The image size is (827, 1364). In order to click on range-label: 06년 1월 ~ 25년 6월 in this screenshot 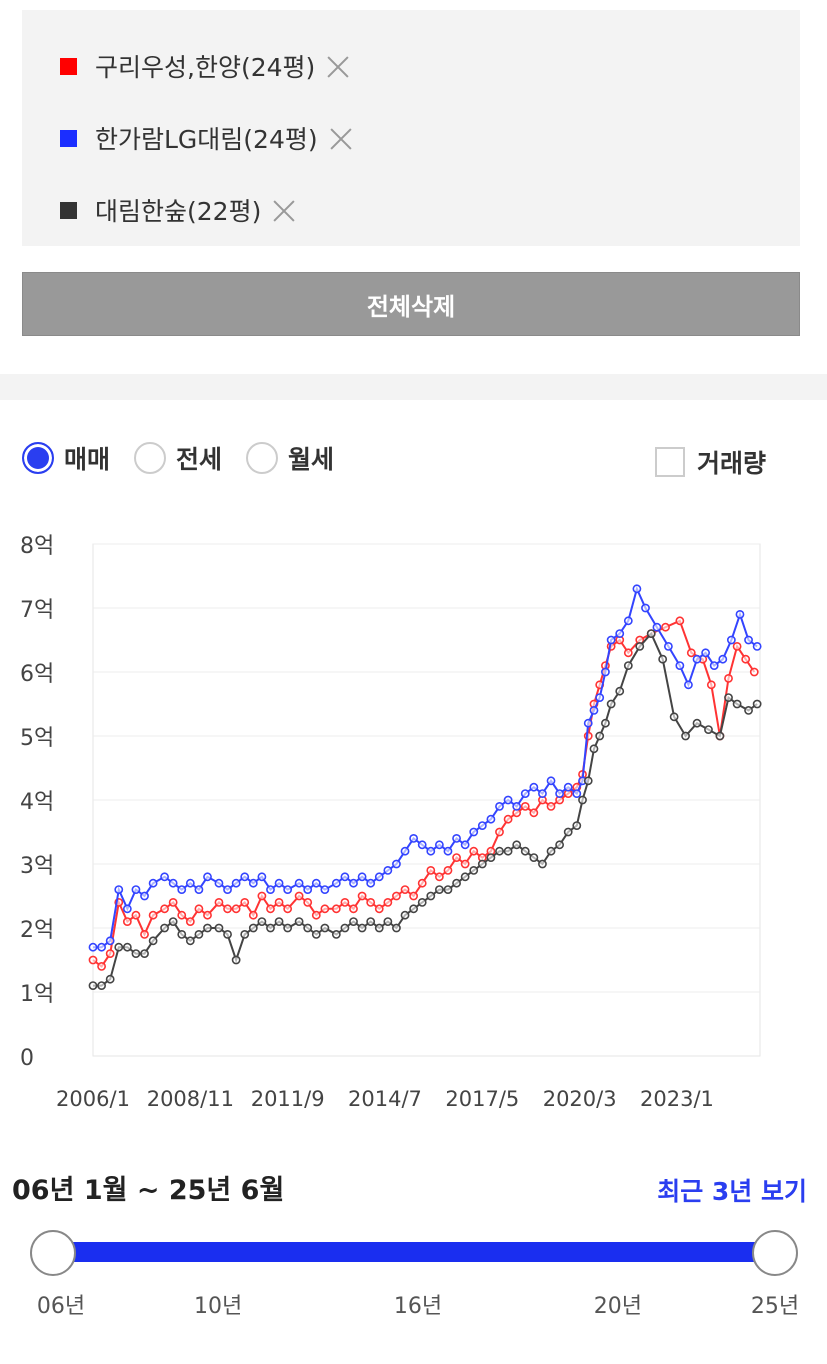, I will do `click(148, 1190)`.